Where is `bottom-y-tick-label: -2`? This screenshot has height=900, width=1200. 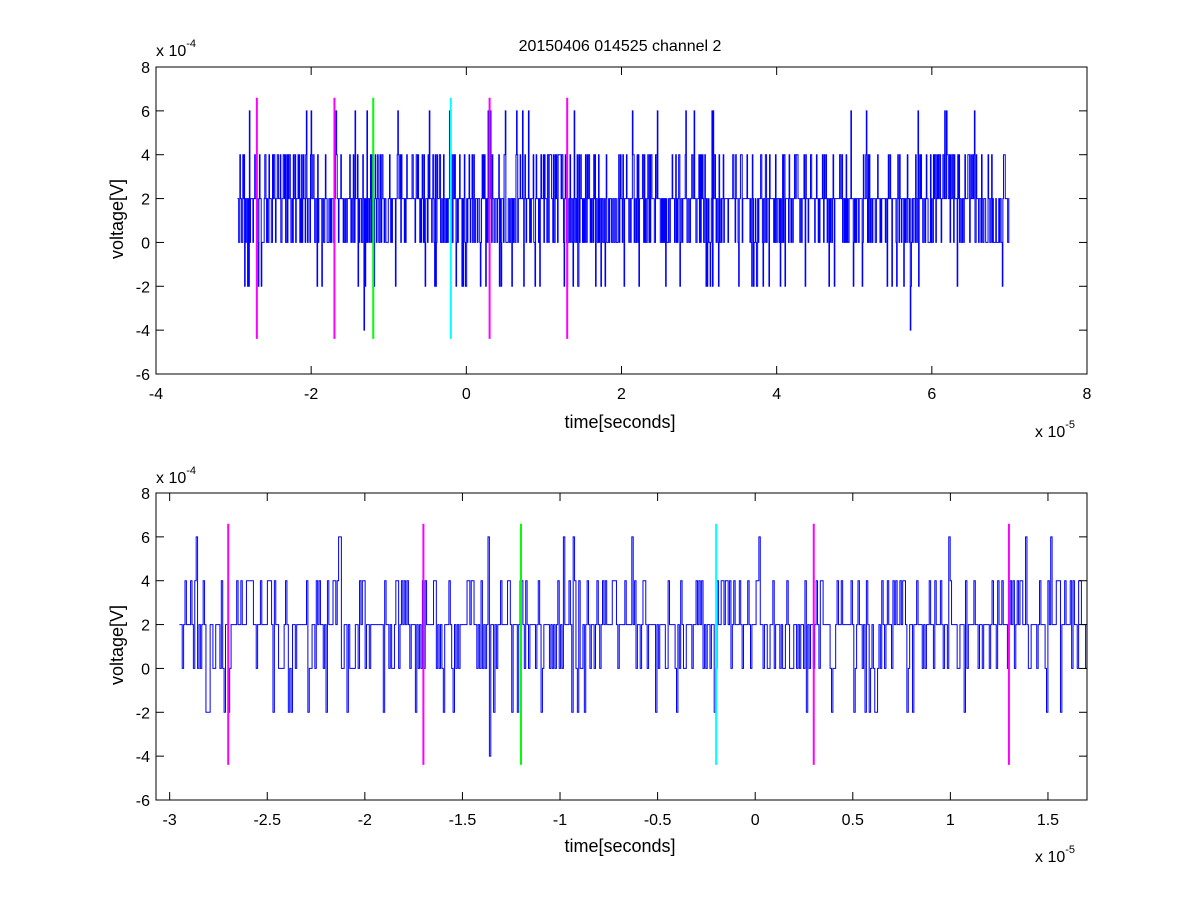 bottom-y-tick-label: -2 is located at coordinates (143, 713).